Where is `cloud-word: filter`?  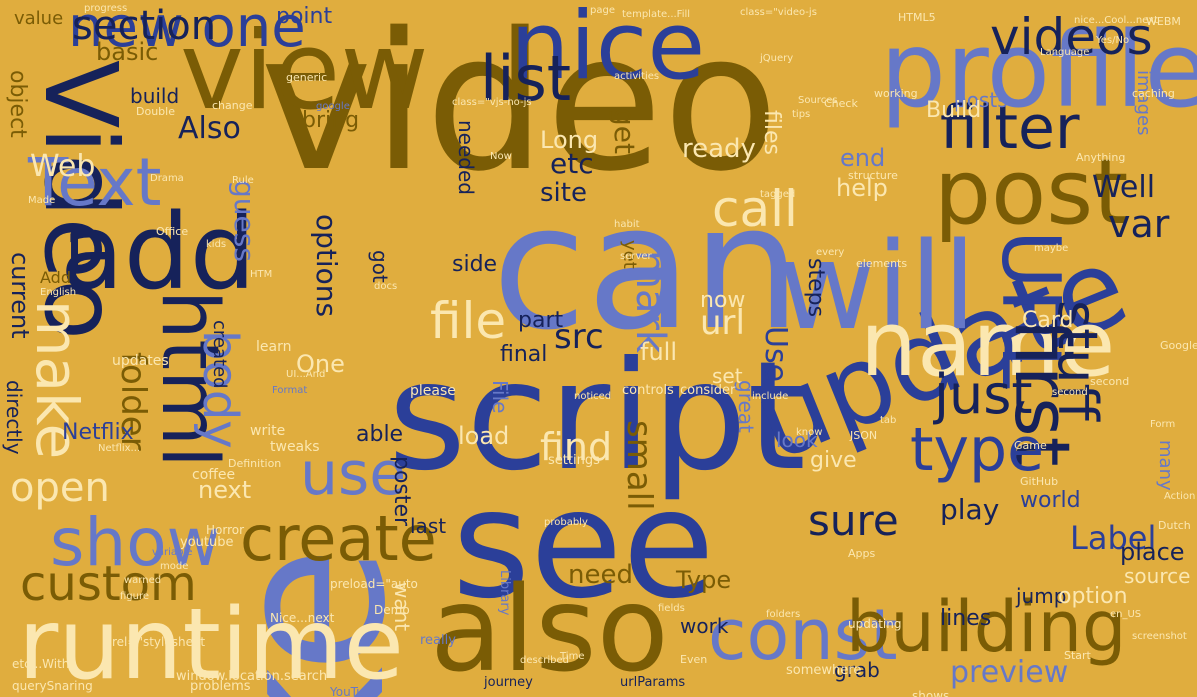 cloud-word: filter is located at coordinates (1010, 128).